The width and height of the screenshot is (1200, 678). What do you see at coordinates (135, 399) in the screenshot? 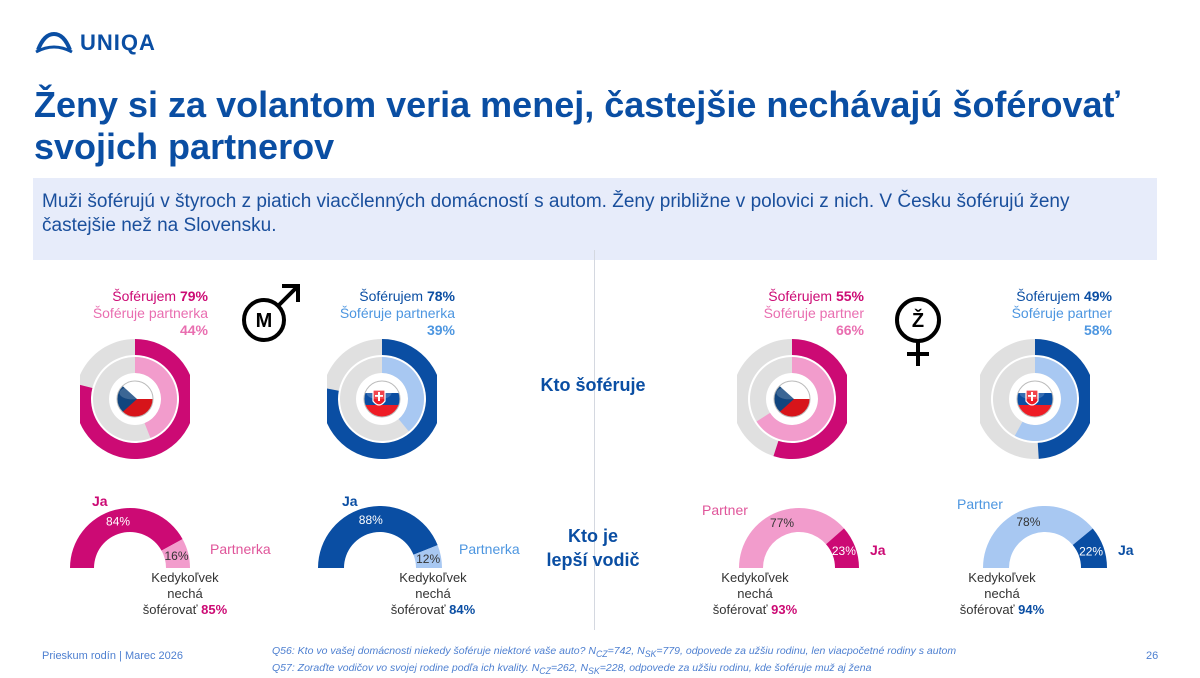
I see `cz-flag-icon` at bounding box center [135, 399].